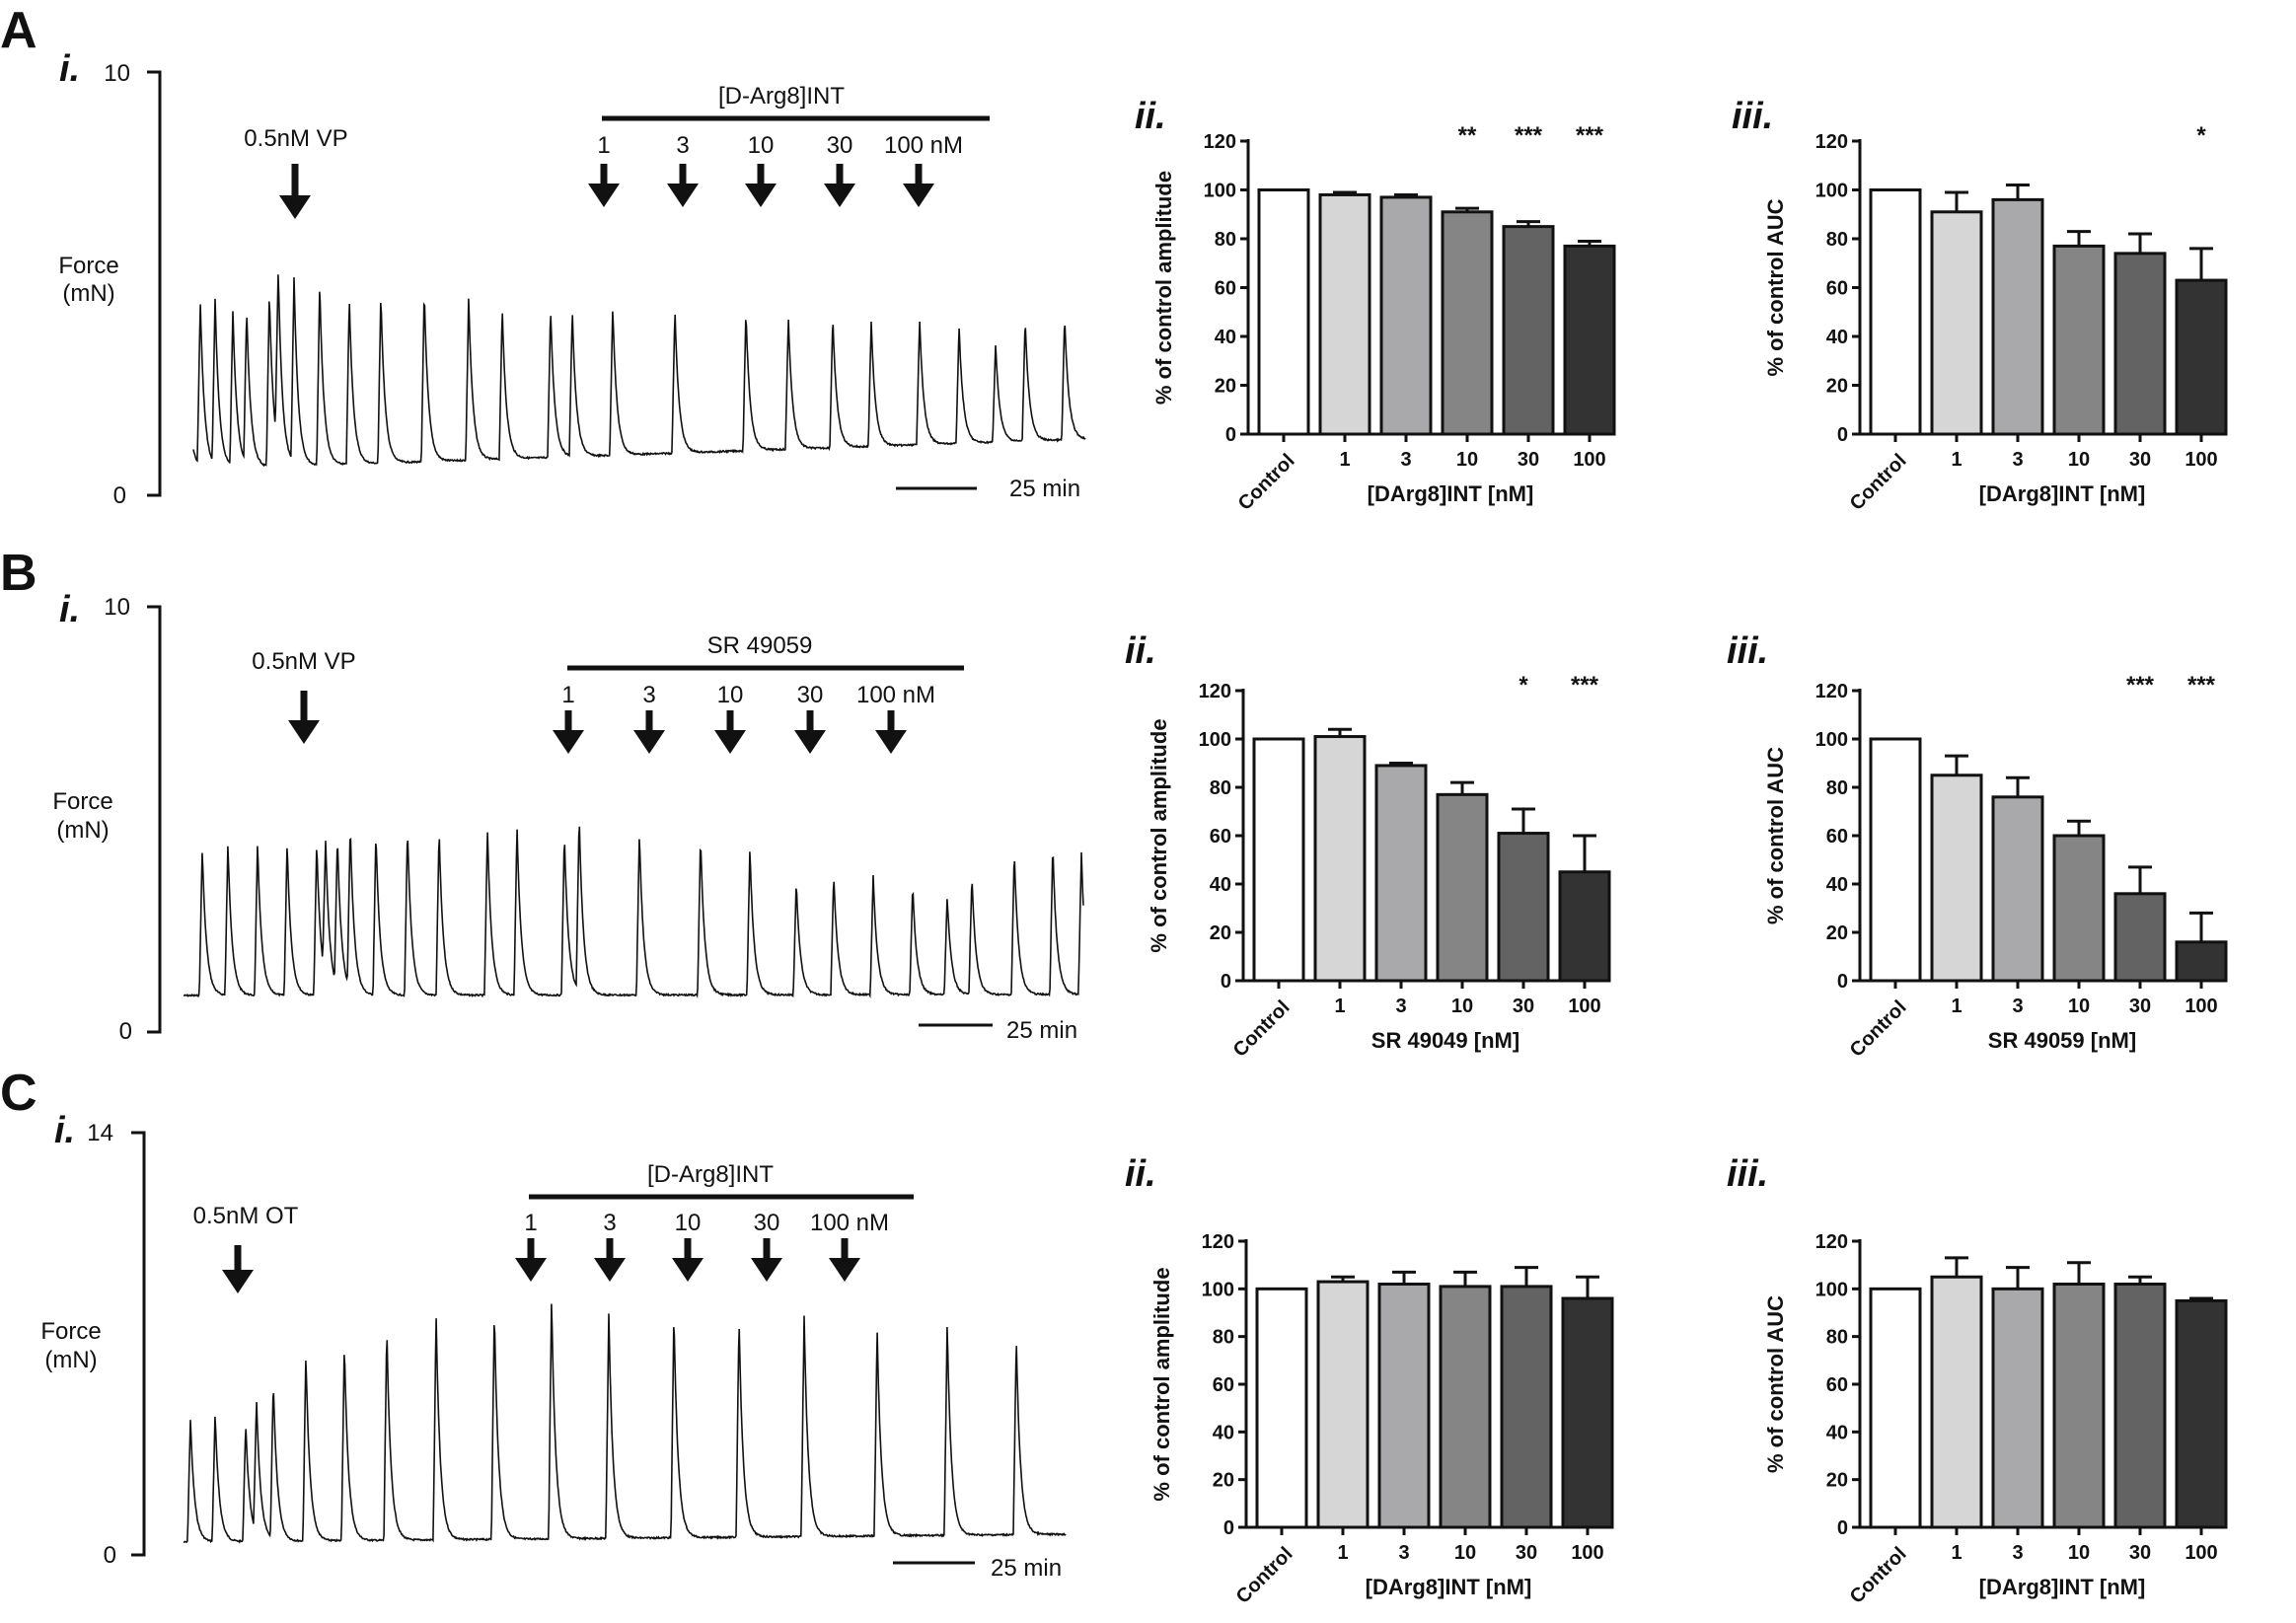  Describe the element at coordinates (810, 695) in the screenshot. I see `dose-label-b-3: 30` at that location.